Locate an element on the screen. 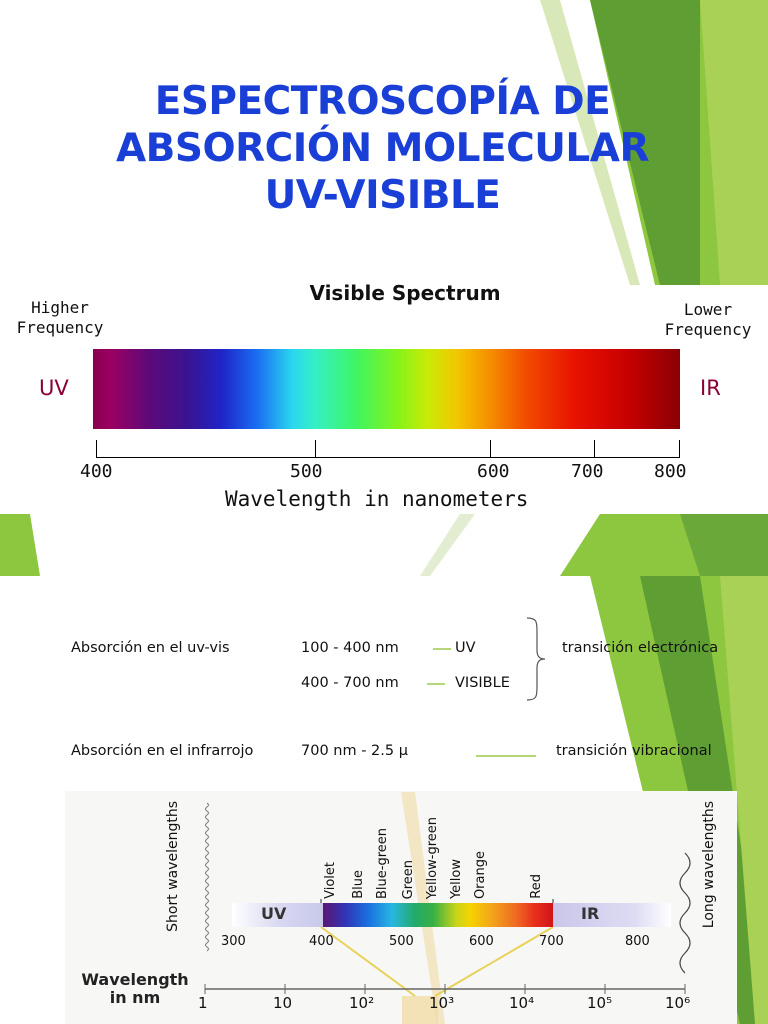  uv-label: UV is located at coordinates (54, 388).